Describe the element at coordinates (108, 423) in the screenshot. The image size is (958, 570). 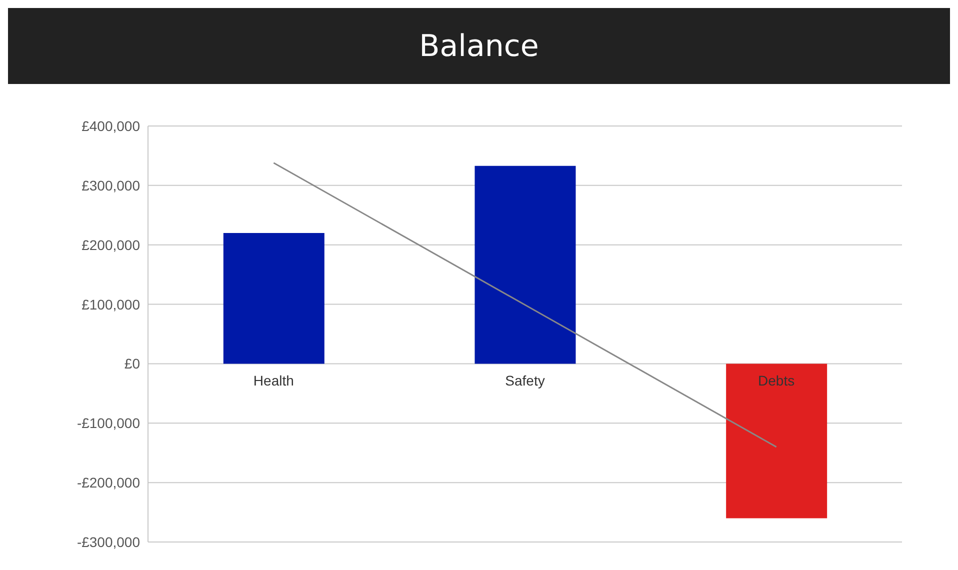
I see `y-tick-label: -£100,000` at that location.